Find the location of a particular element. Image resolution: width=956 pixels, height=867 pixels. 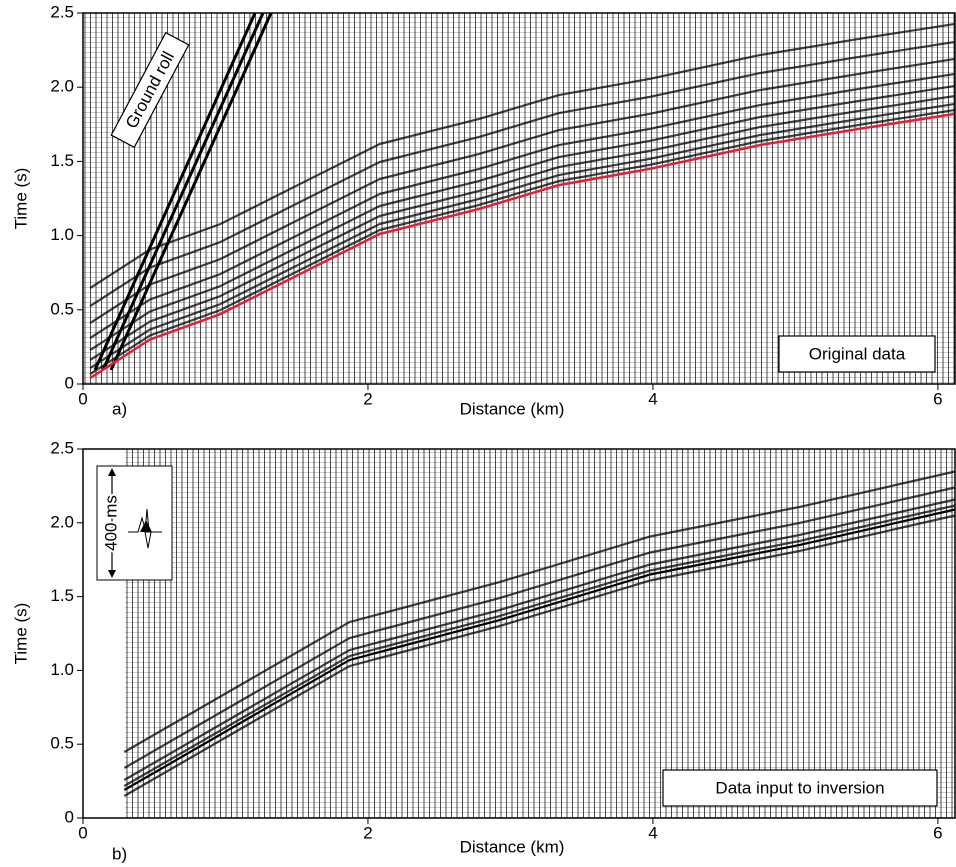

scale-label: 400 ms is located at coordinates (110, 523).